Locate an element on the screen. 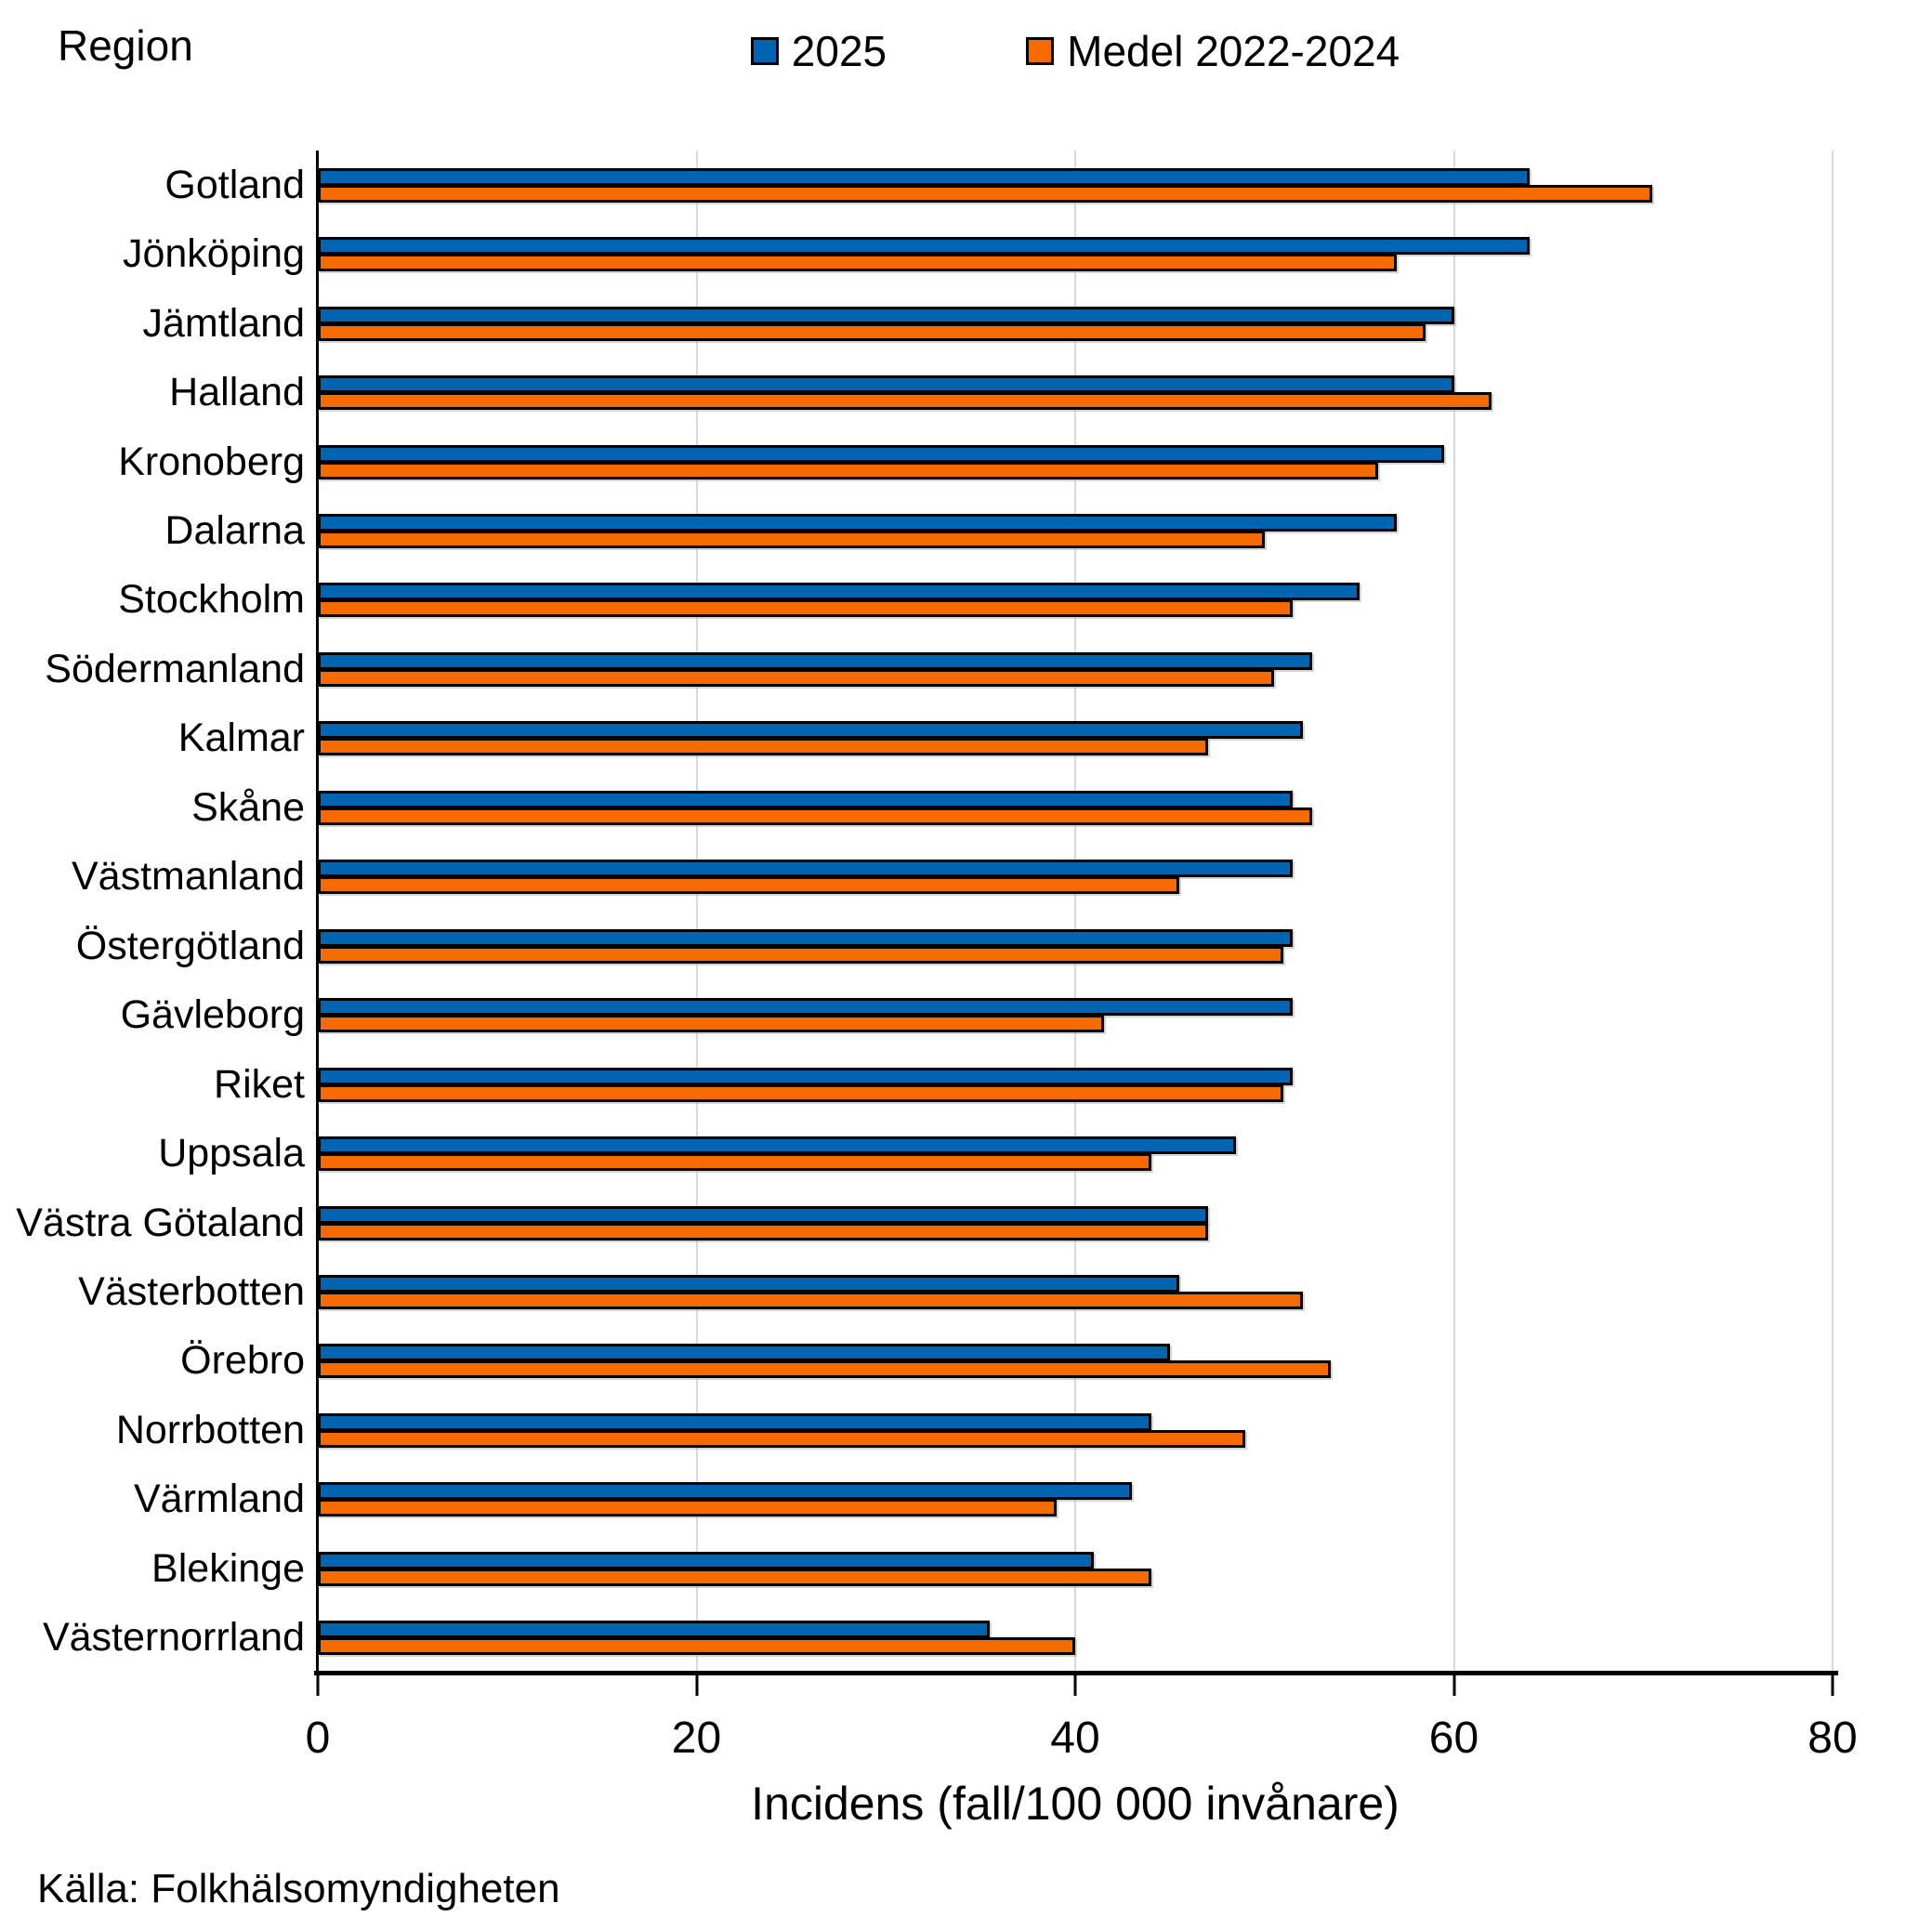  y-axis-title: Region is located at coordinates (125, 46).